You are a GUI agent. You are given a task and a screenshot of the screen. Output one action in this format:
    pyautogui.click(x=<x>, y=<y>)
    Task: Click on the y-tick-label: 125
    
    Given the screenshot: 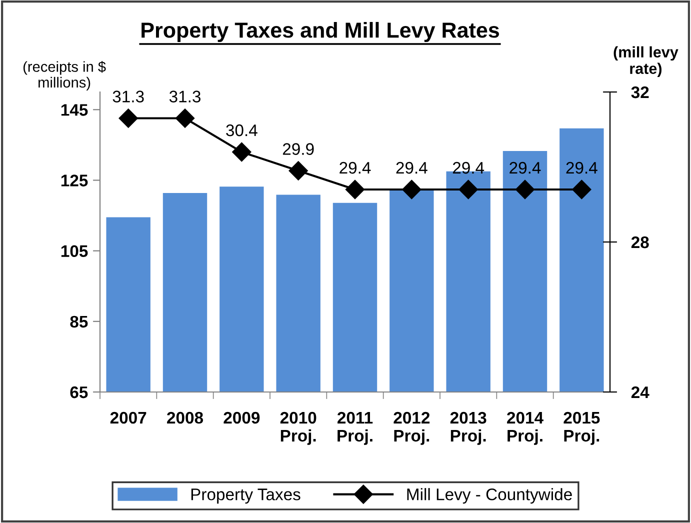 What is the action you would take?
    pyautogui.click(x=74, y=180)
    